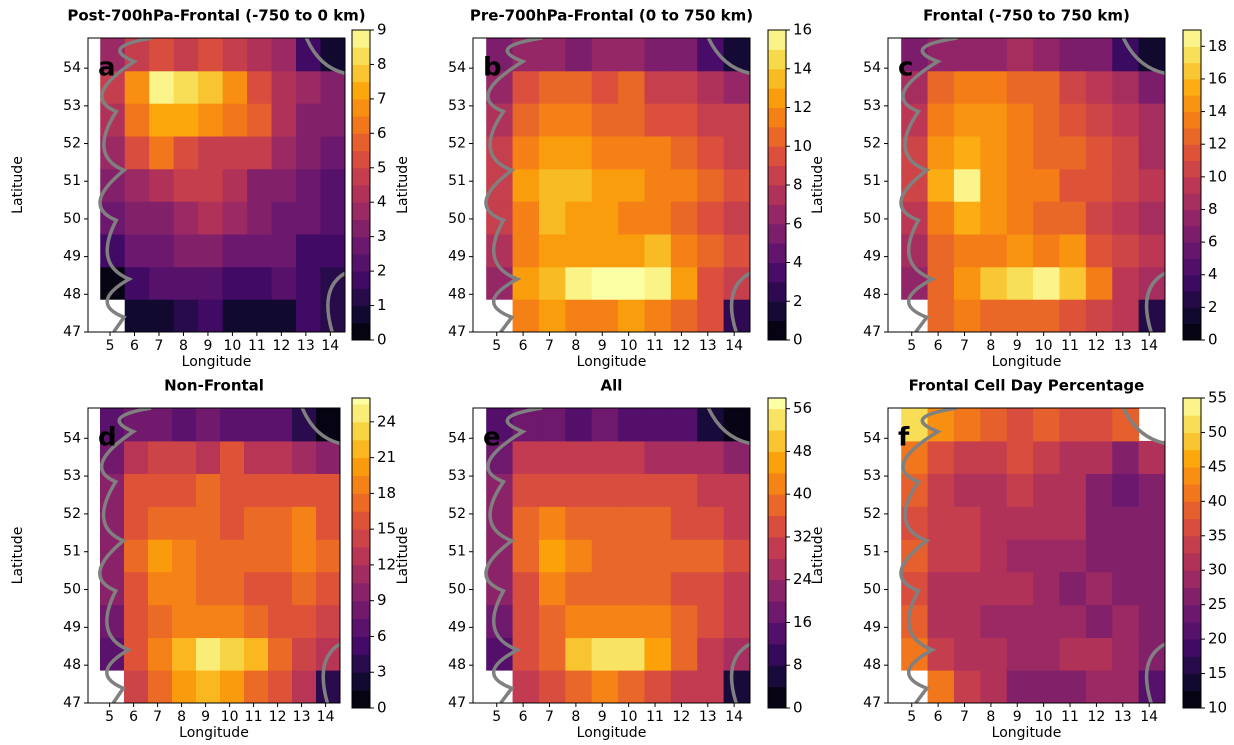 This screenshot has height=745, width=1234. Describe the element at coordinates (72, 181) in the screenshot. I see `y-tick-label: 51` at that location.